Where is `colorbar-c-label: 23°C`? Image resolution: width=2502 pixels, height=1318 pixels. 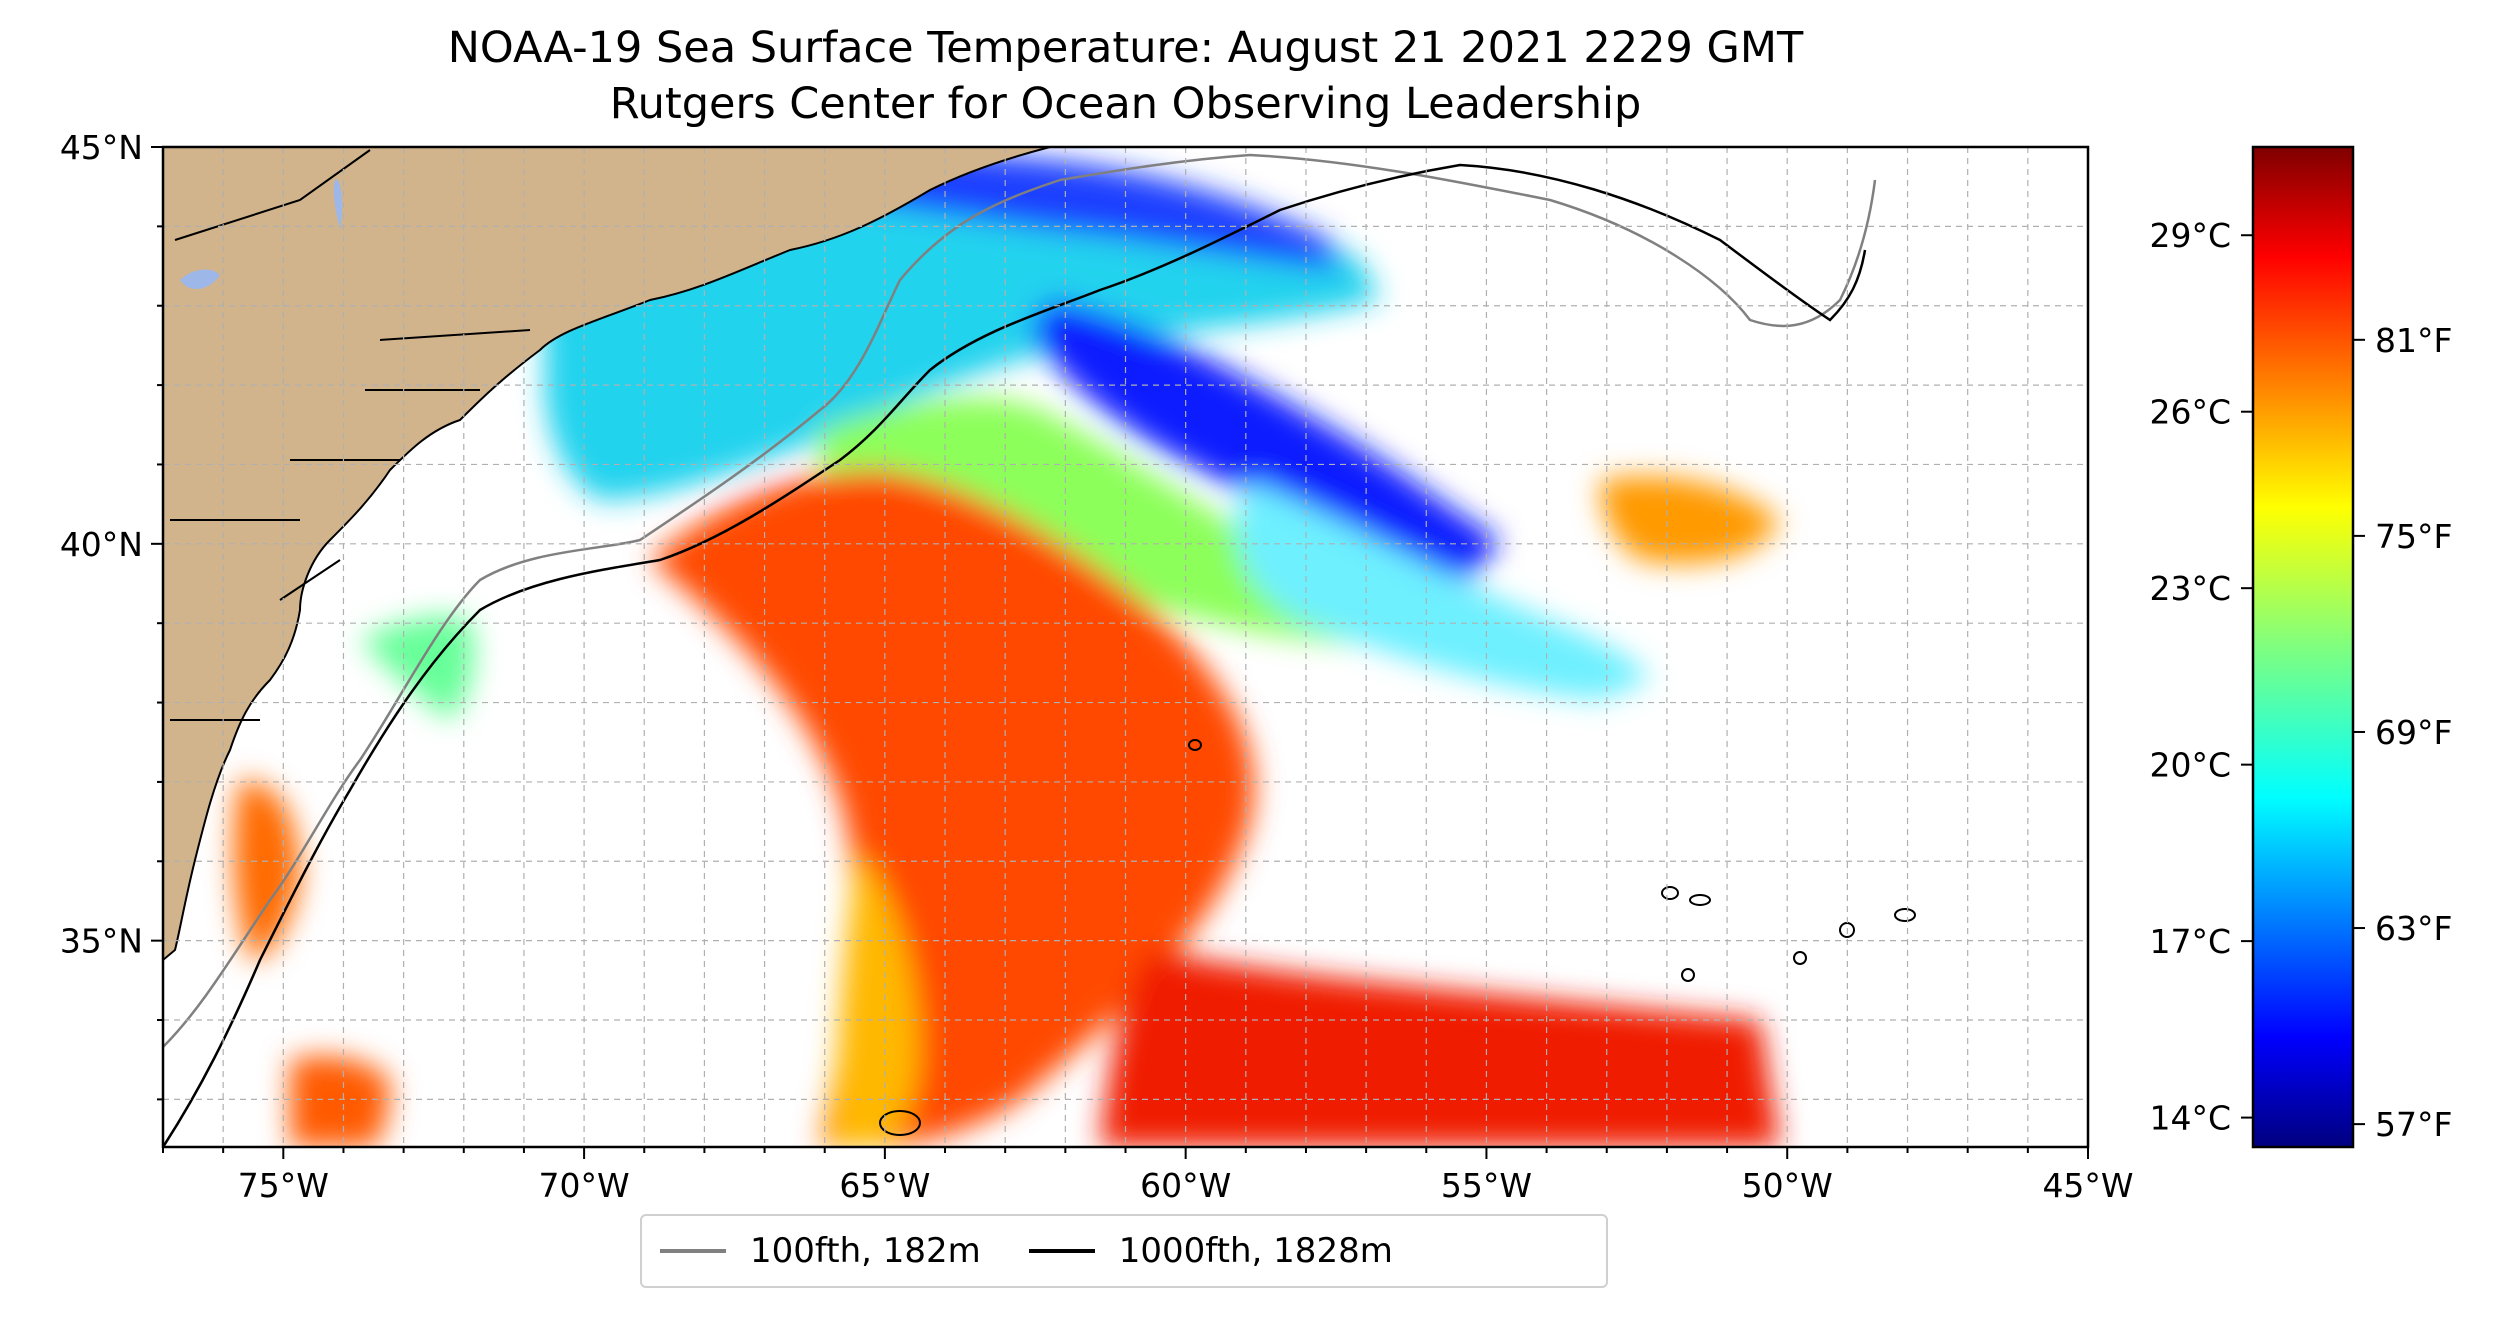
colorbar-c-label: 23°C is located at coordinates (2190, 588).